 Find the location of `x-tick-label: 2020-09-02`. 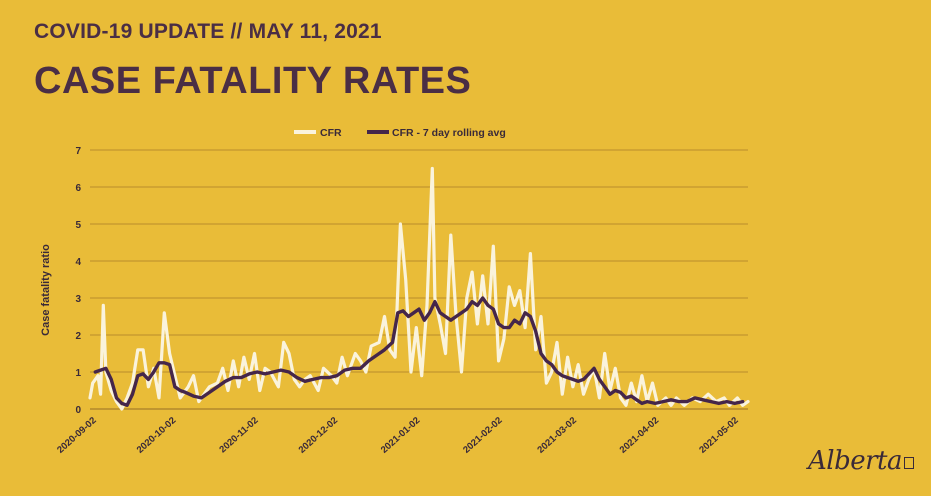

x-tick-label: 2020-09-02 is located at coordinates (76, 435).